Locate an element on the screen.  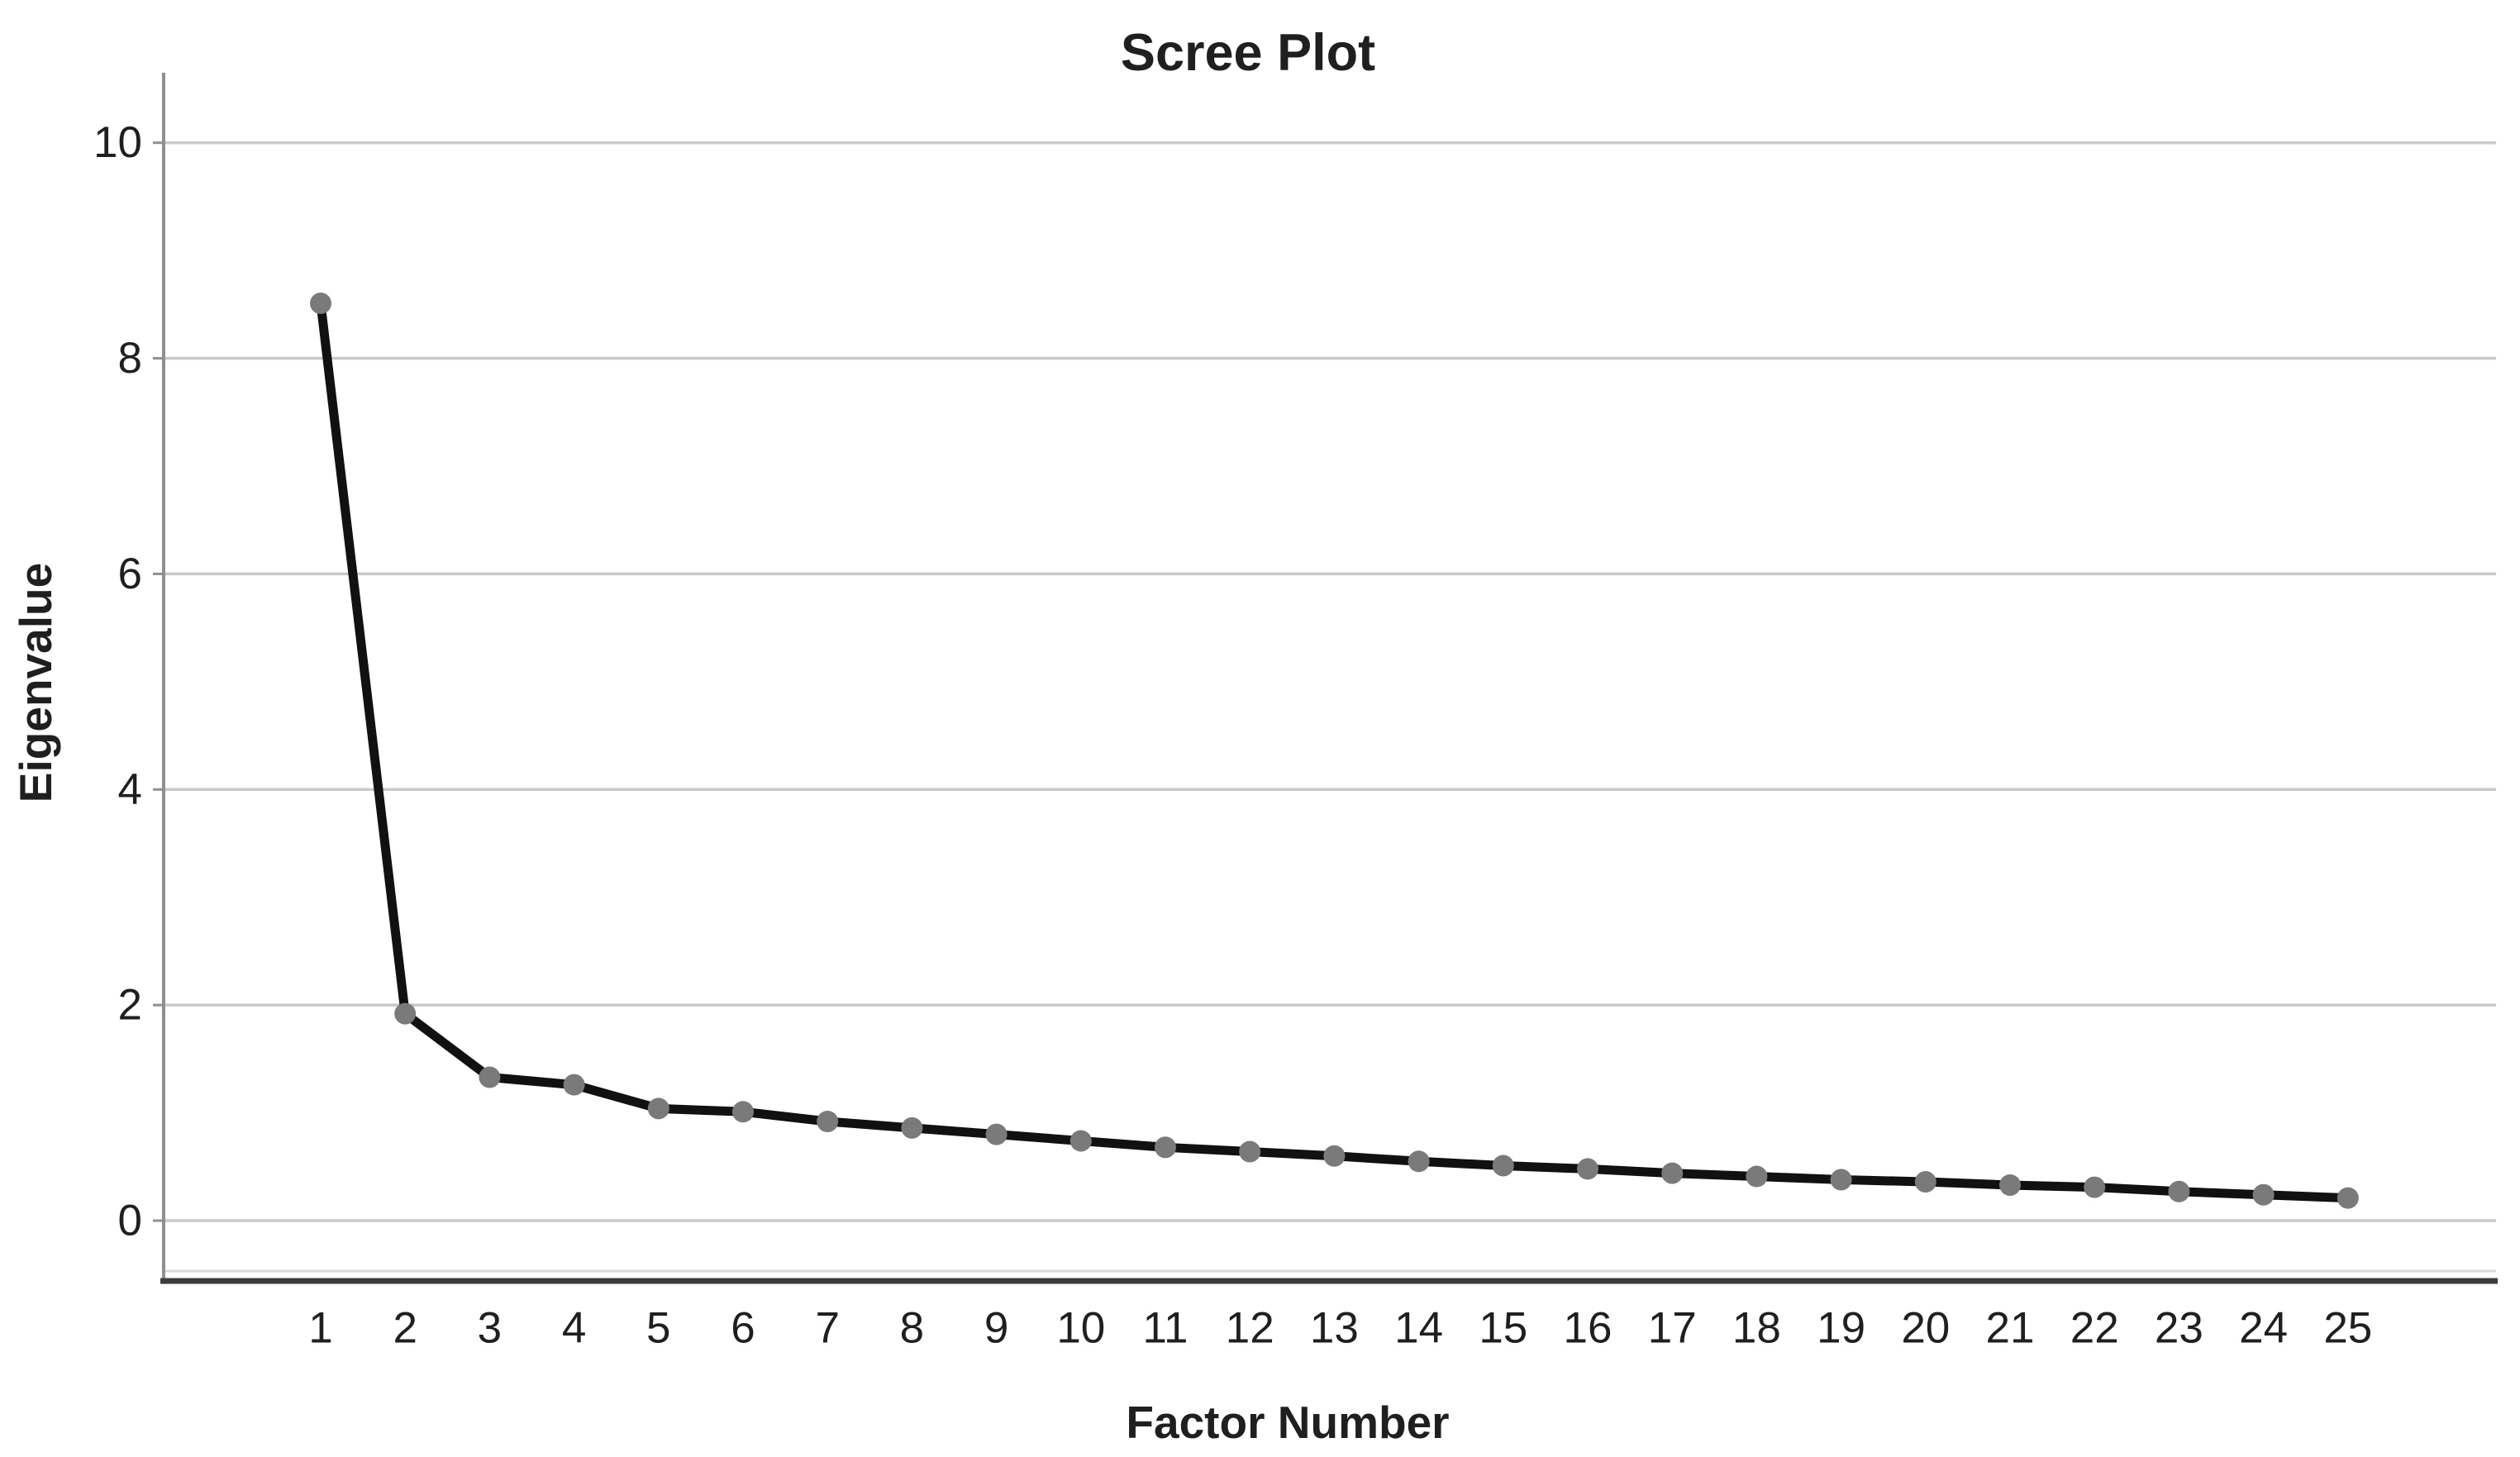
x-tick-label: 18 is located at coordinates (1756, 1328).